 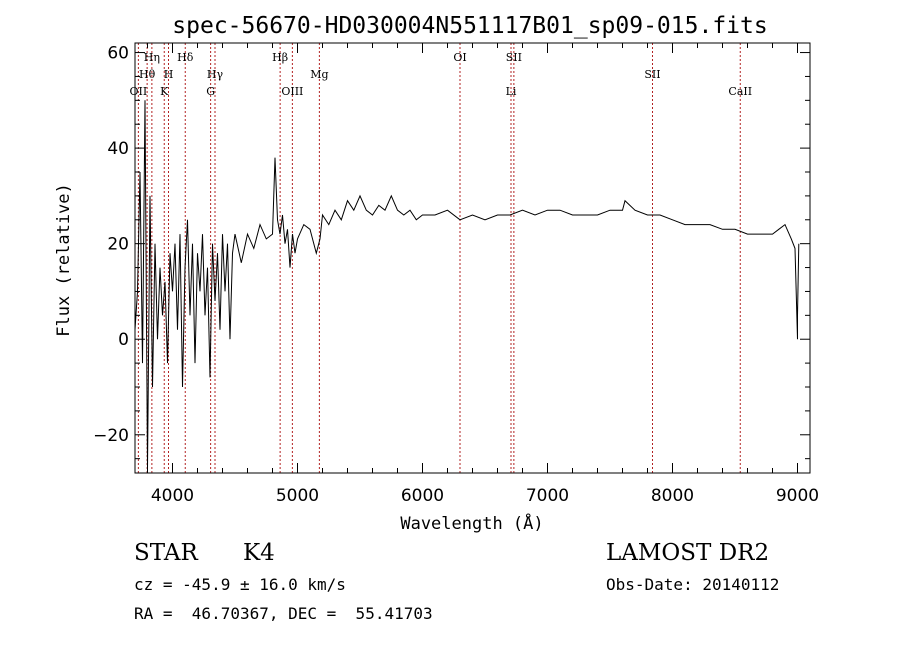 What do you see at coordinates (672, 496) in the screenshot?
I see `x-tick-label: 8000` at bounding box center [672, 496].